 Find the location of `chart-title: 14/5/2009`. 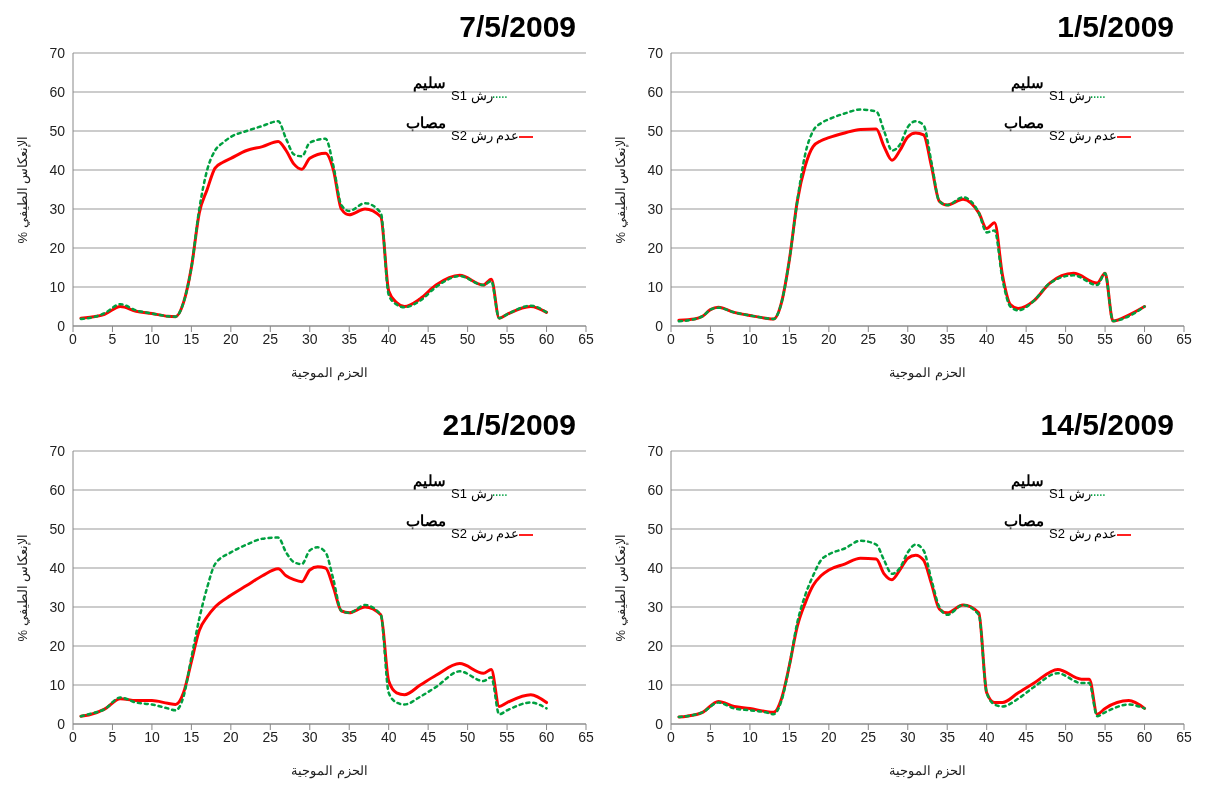

chart-title: 14/5/2009 is located at coordinates (1107, 425).